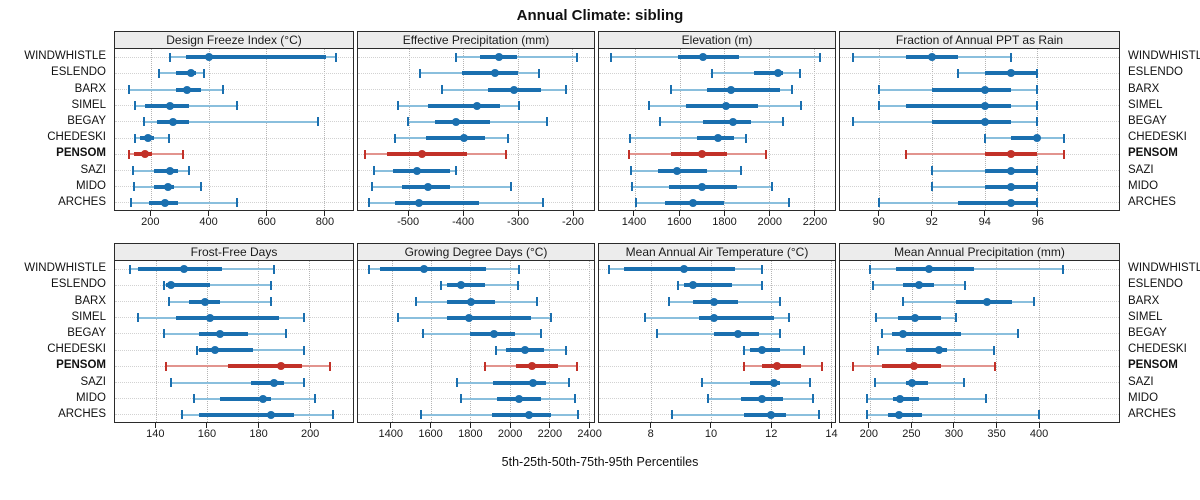 The height and width of the screenshot is (500, 1200). What do you see at coordinates (470, 434) in the screenshot?
I see `axis-tick-label: 1800` at bounding box center [470, 434].